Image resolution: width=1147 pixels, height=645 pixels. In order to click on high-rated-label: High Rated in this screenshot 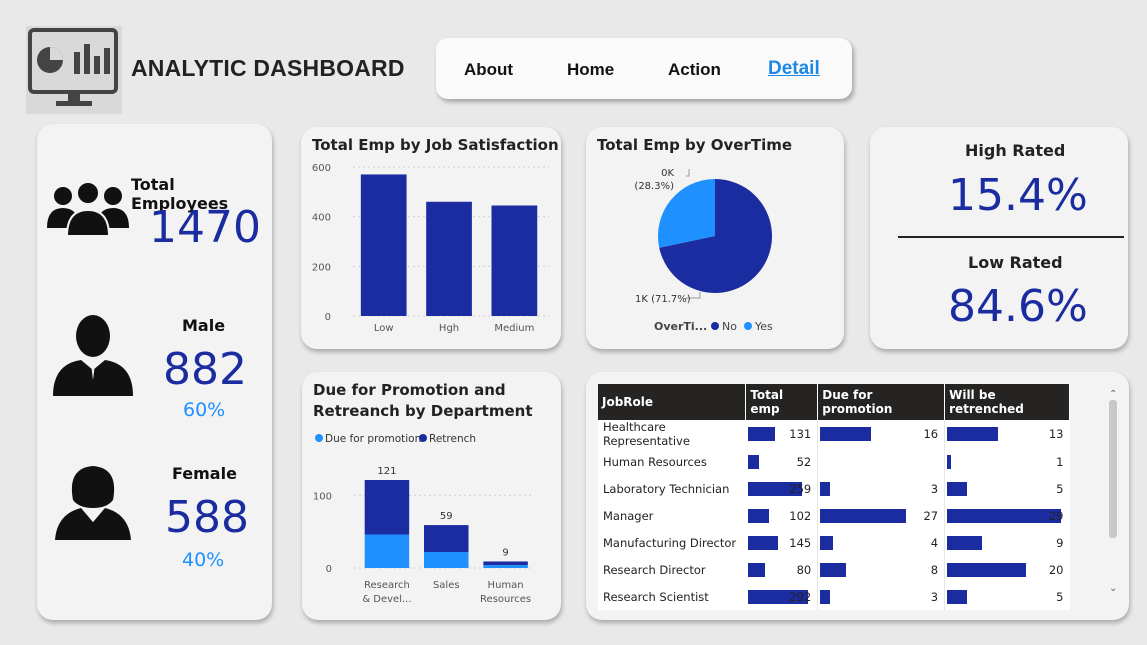, I will do `click(1015, 150)`.